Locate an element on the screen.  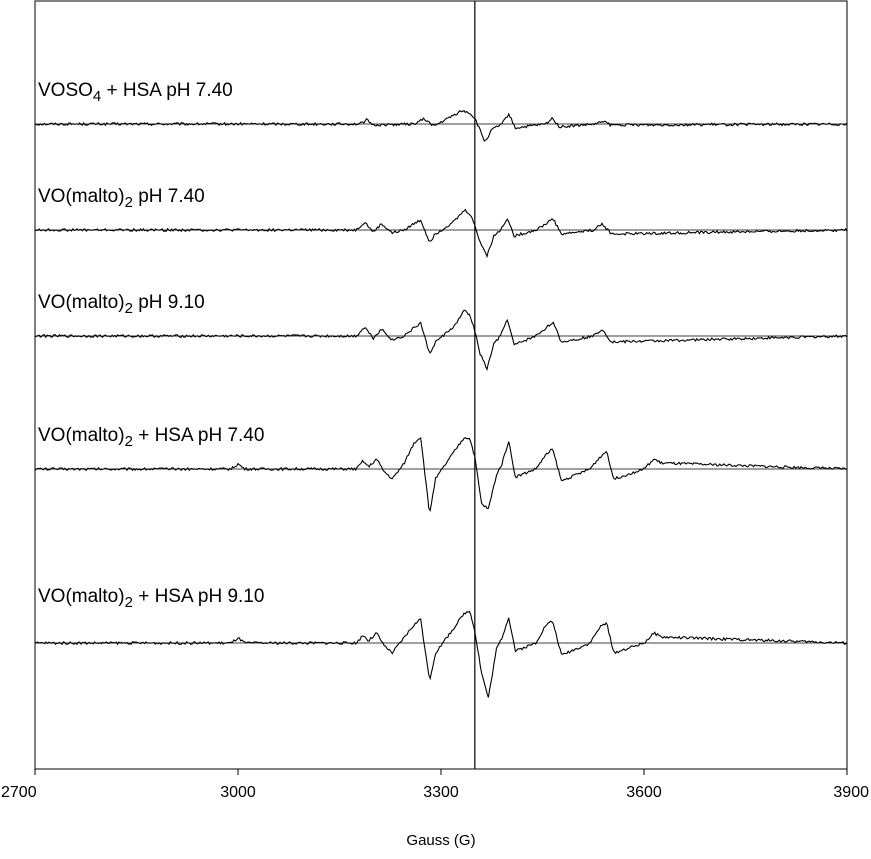
series-label-subscript: 4 is located at coordinates (97, 96).